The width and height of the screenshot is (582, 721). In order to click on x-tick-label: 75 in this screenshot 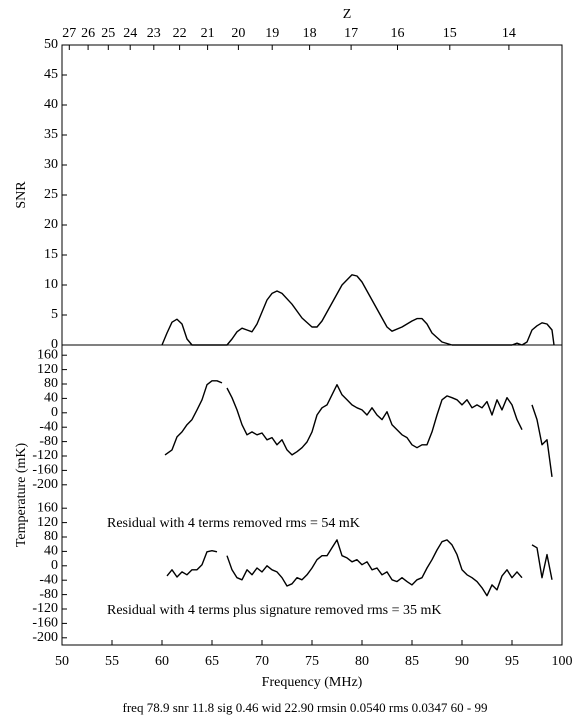, I will do `click(312, 661)`.